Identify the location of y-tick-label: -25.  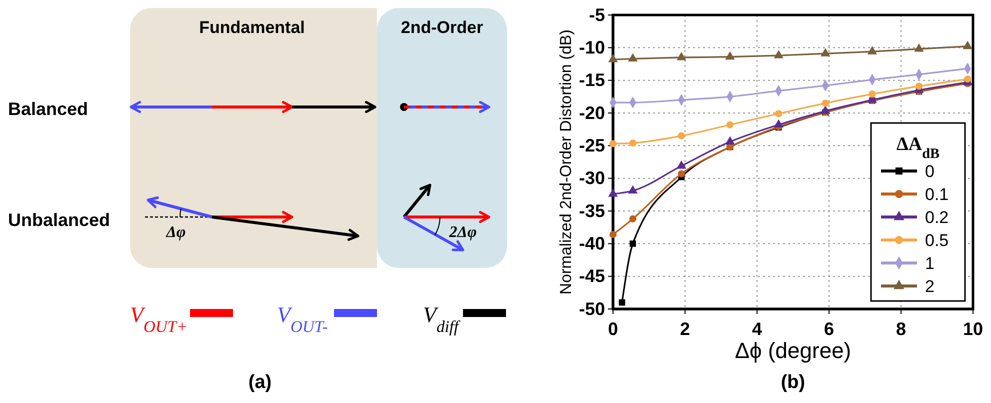
(591, 145).